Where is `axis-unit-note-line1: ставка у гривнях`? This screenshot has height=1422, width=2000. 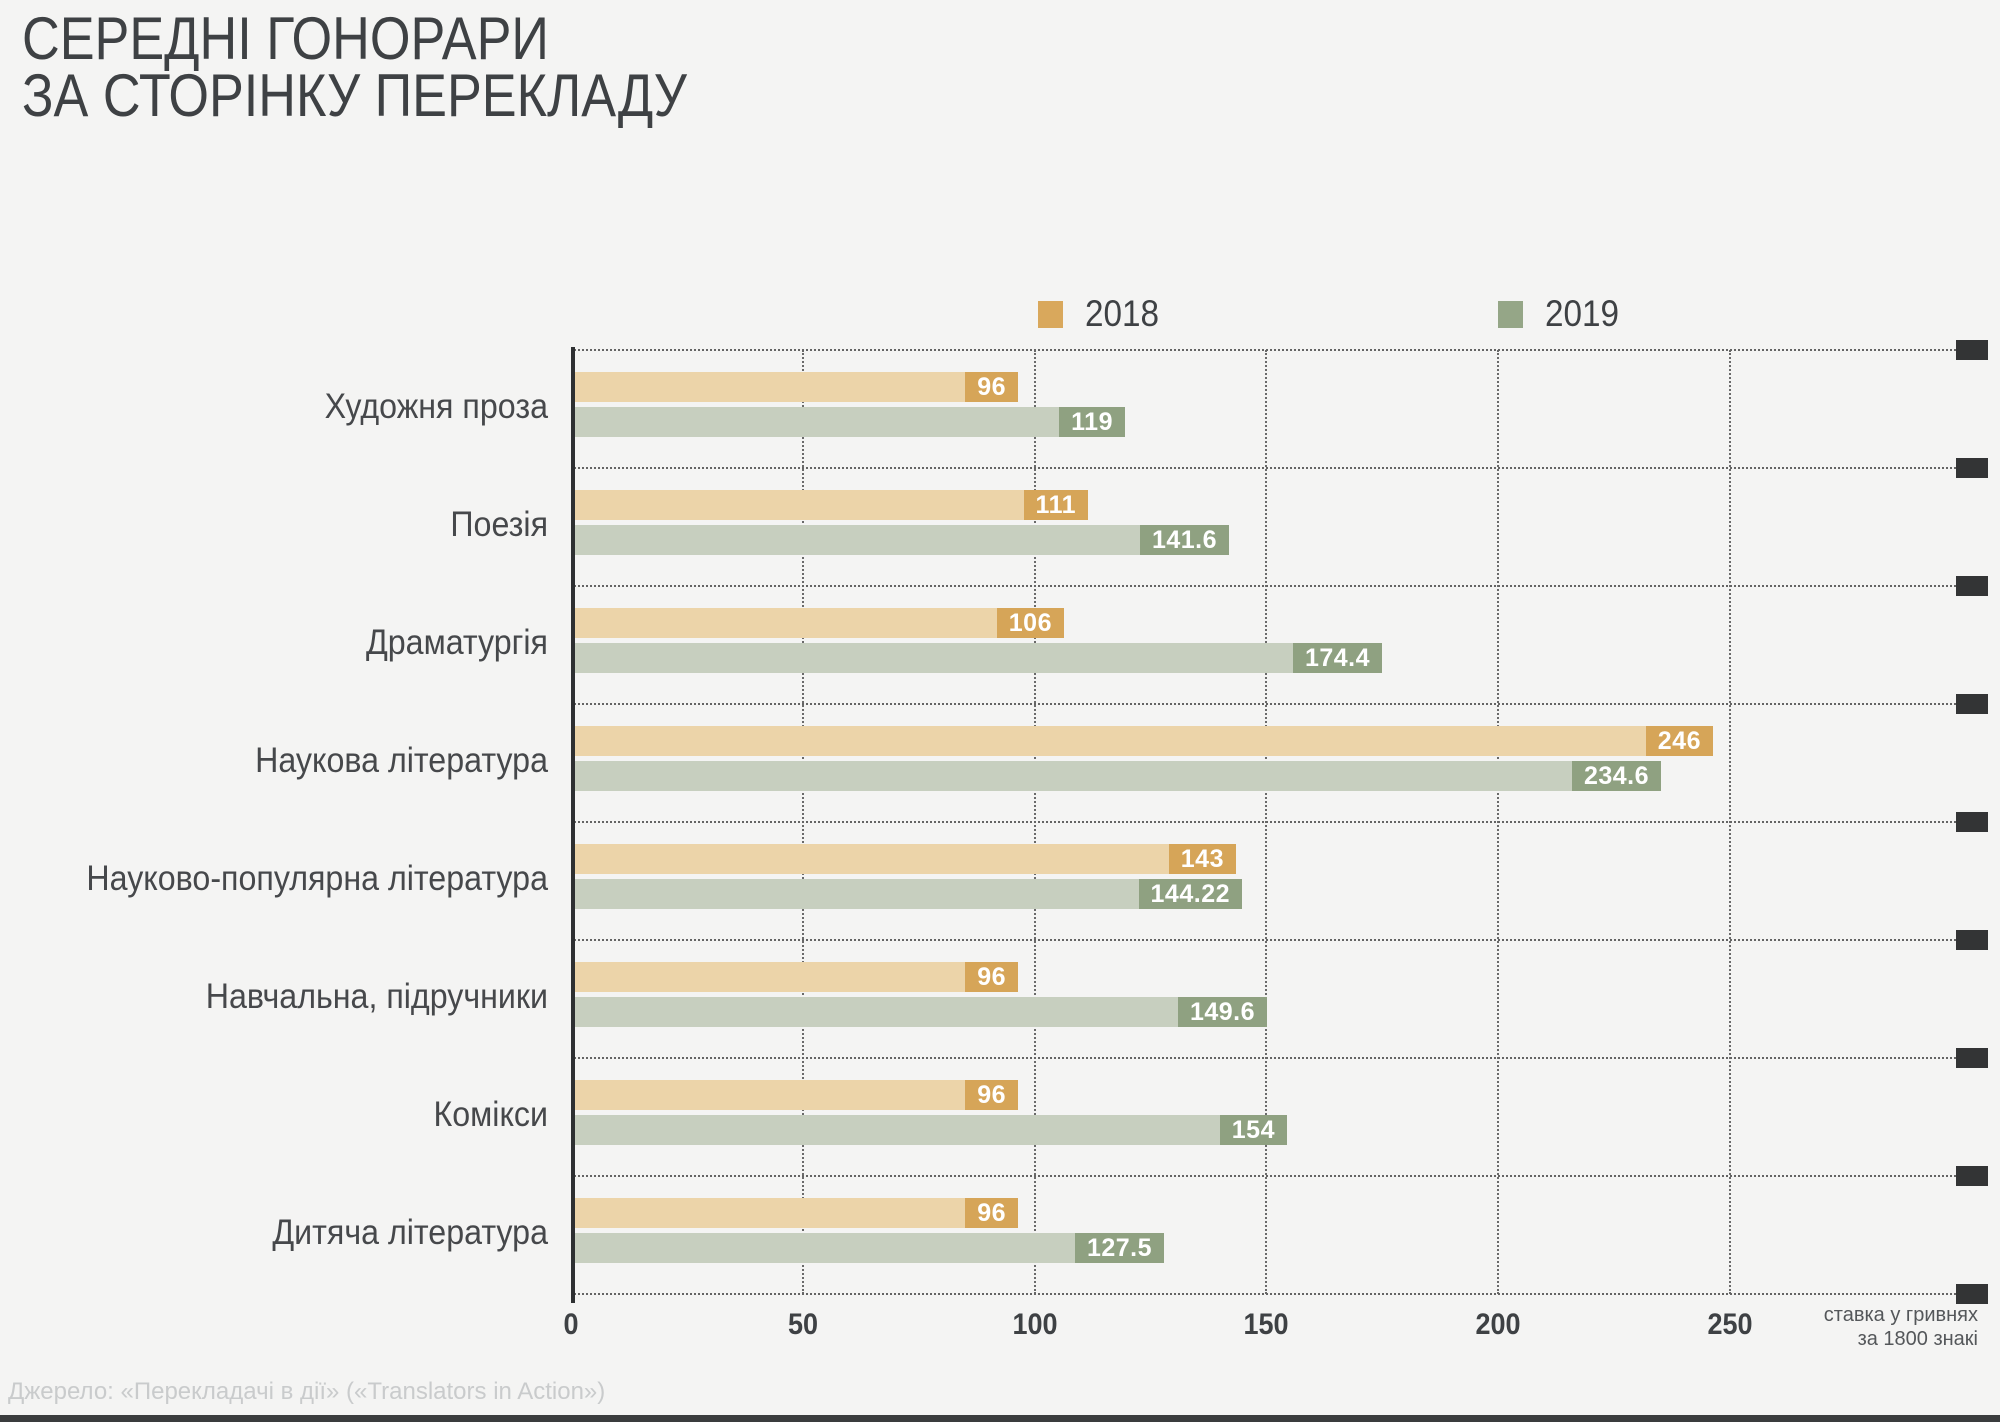 axis-unit-note-line1: ставка у гривнях is located at coordinates (1900, 1315).